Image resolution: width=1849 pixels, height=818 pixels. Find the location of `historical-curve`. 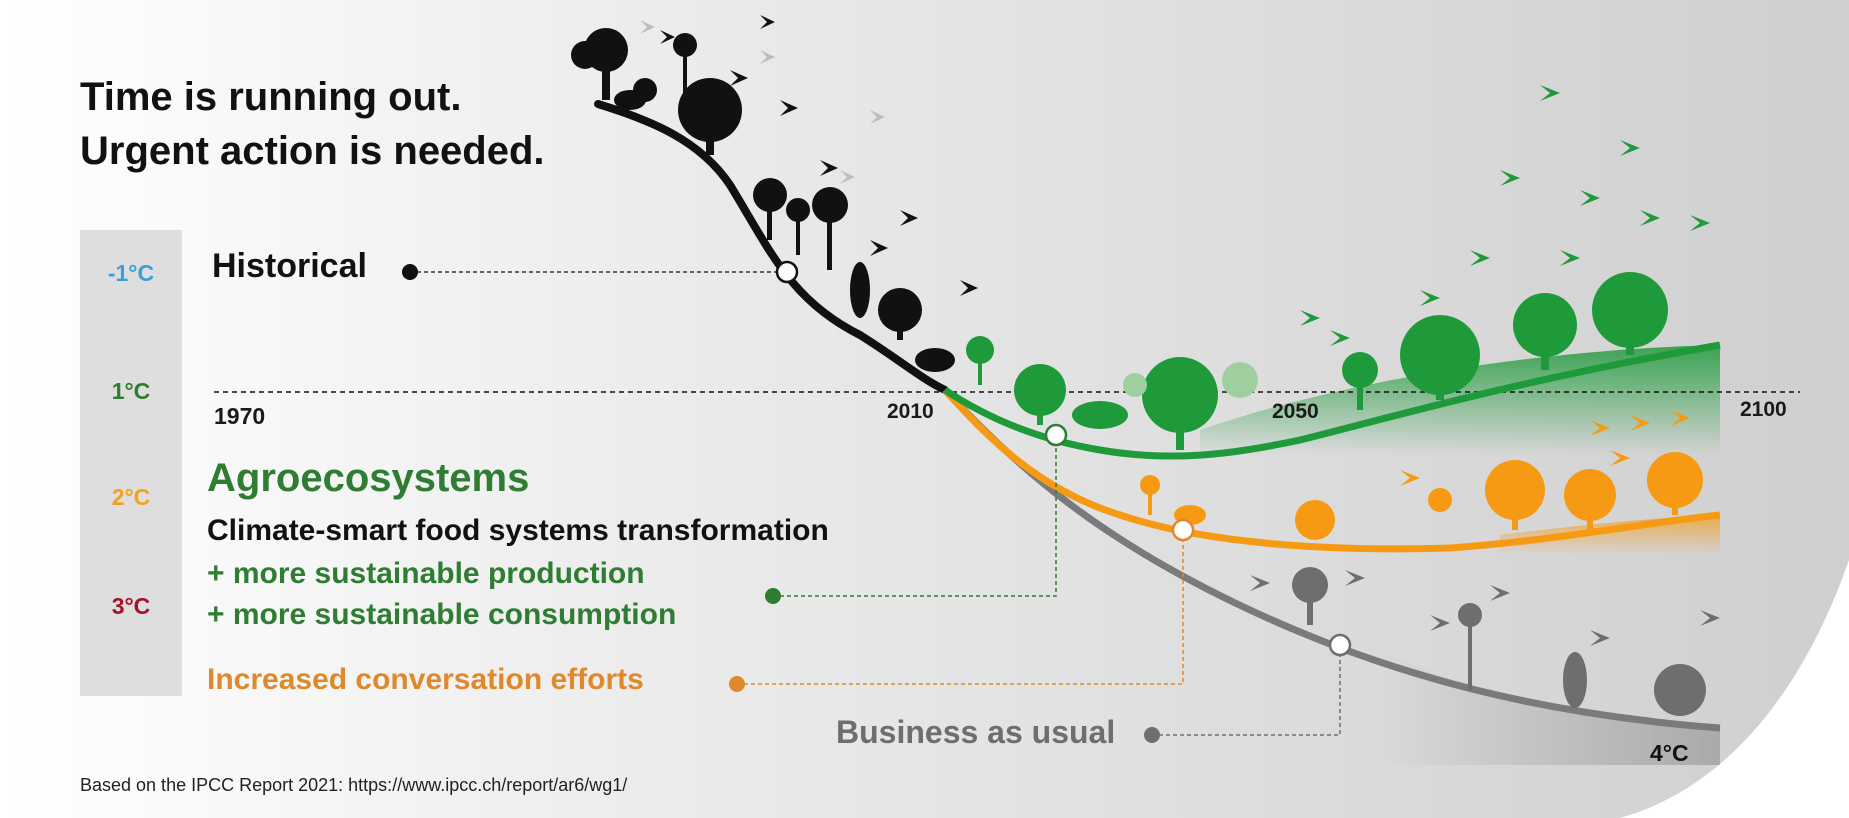

historical-curve is located at coordinates (771, 247).